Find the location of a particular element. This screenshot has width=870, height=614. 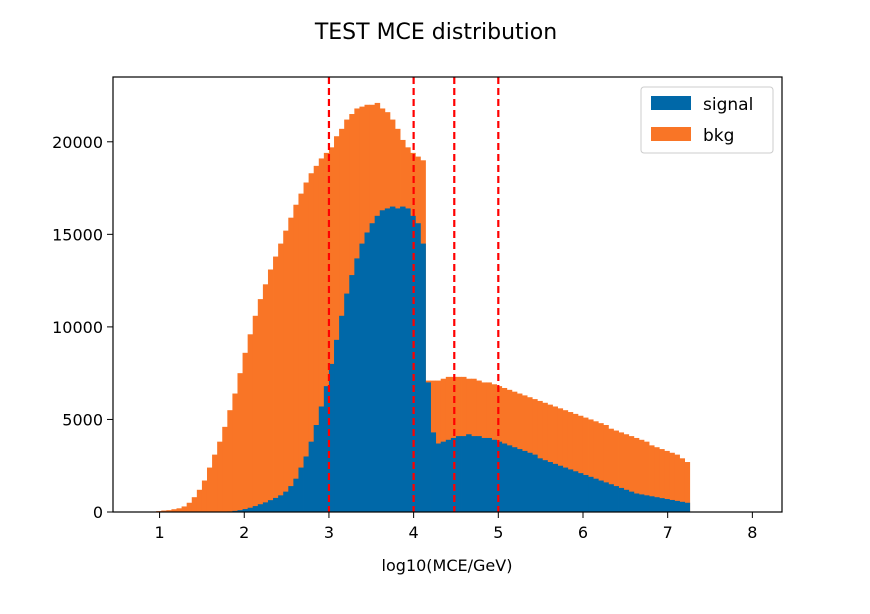

legend-swatch-bkg is located at coordinates (671, 134).